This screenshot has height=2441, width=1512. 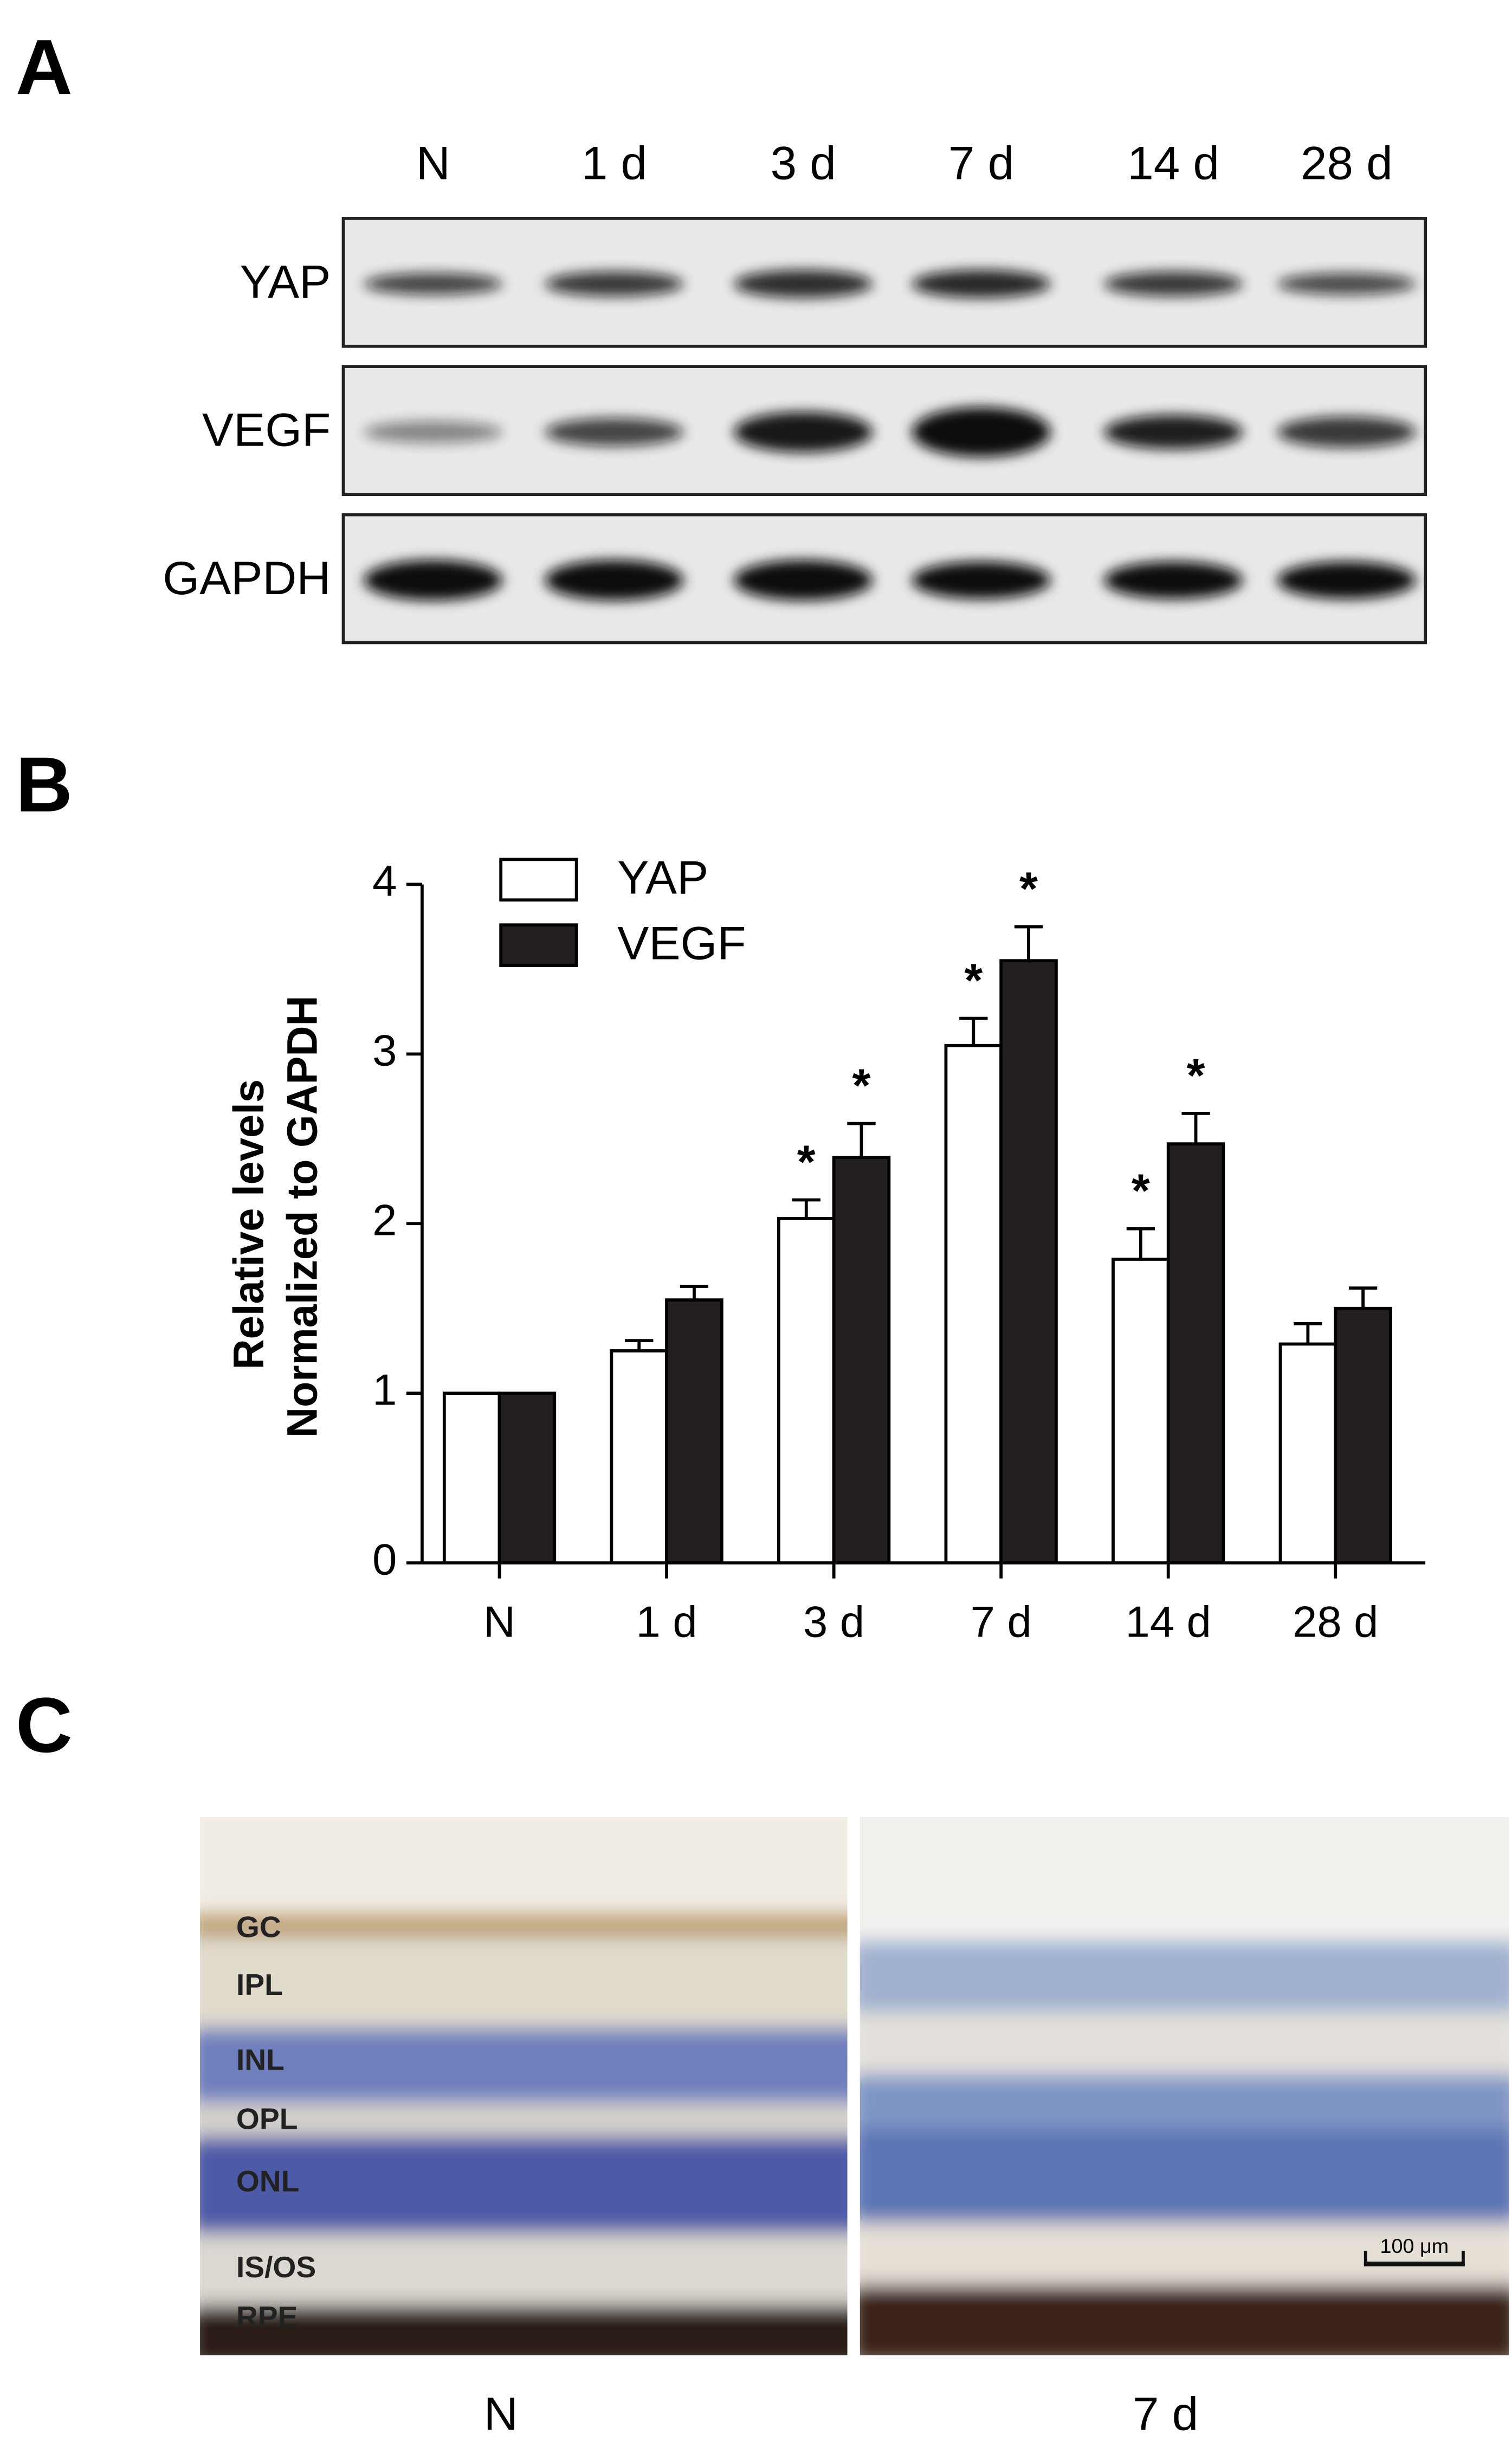 I want to click on panel-label: A, so click(x=45, y=67).